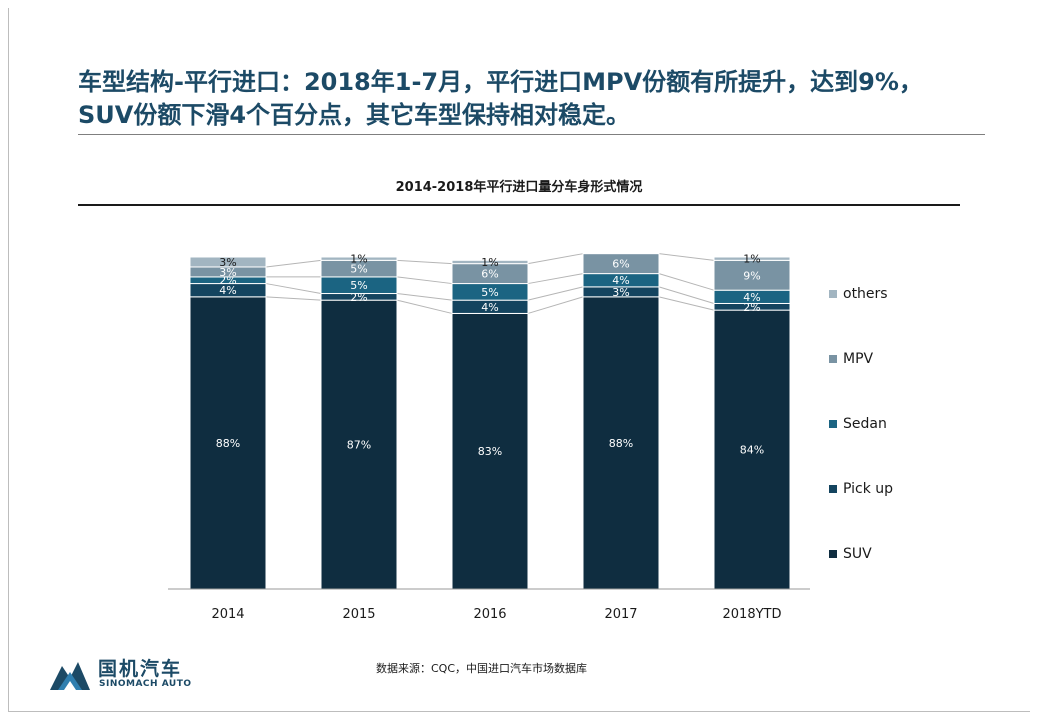  I want to click on headline-line-2: SUV份额下滑4个百分点，其它车型保持相对稳定。, so click(354, 115).